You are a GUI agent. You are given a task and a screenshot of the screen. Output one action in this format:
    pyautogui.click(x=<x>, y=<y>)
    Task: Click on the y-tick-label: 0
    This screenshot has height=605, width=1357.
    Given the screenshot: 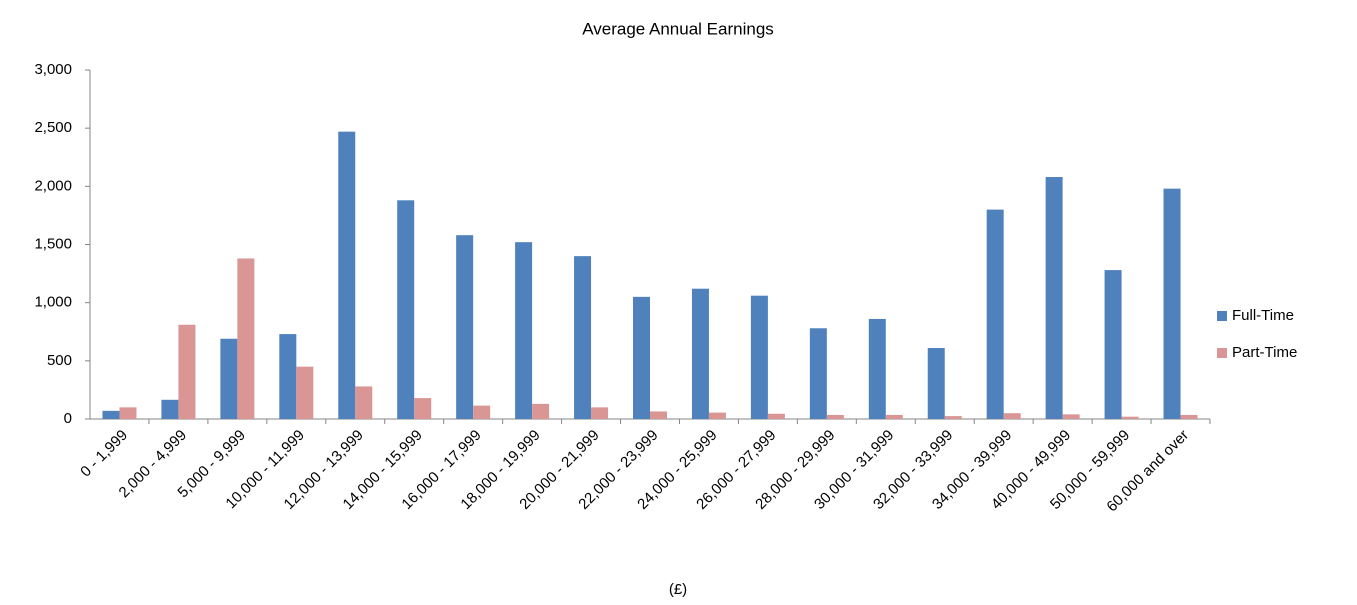 What is the action you would take?
    pyautogui.click(x=68, y=418)
    